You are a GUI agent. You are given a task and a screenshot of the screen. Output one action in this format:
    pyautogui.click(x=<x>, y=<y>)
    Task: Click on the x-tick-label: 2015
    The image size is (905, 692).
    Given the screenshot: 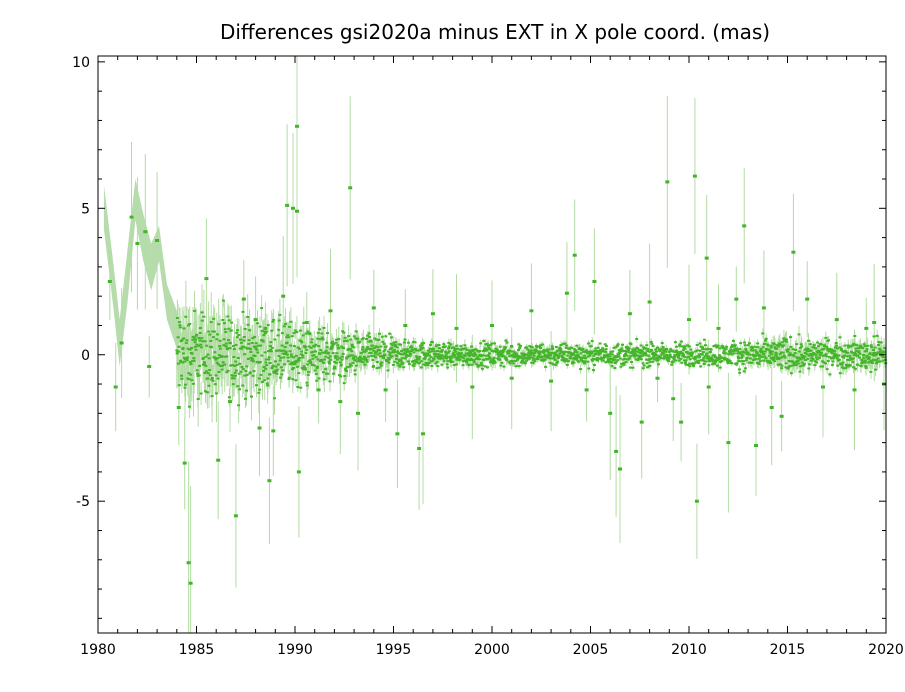 What is the action you would take?
    pyautogui.click(x=788, y=650)
    